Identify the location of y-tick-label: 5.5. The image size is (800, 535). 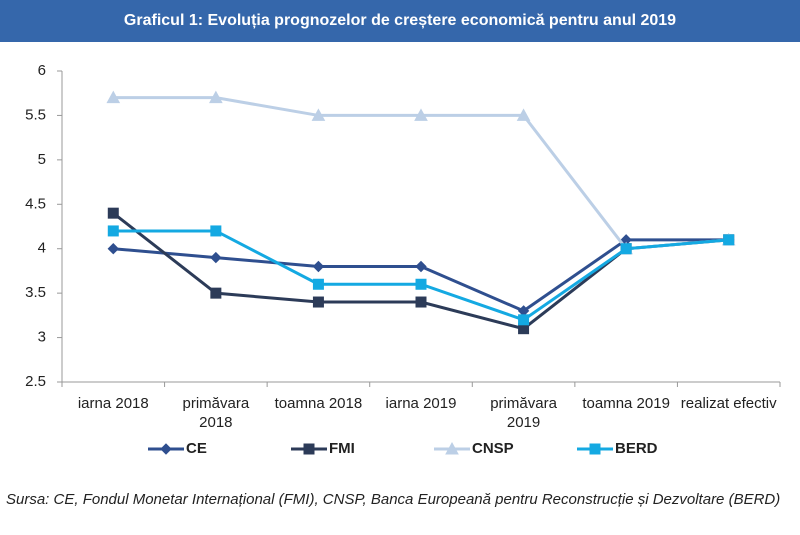
(35, 114).